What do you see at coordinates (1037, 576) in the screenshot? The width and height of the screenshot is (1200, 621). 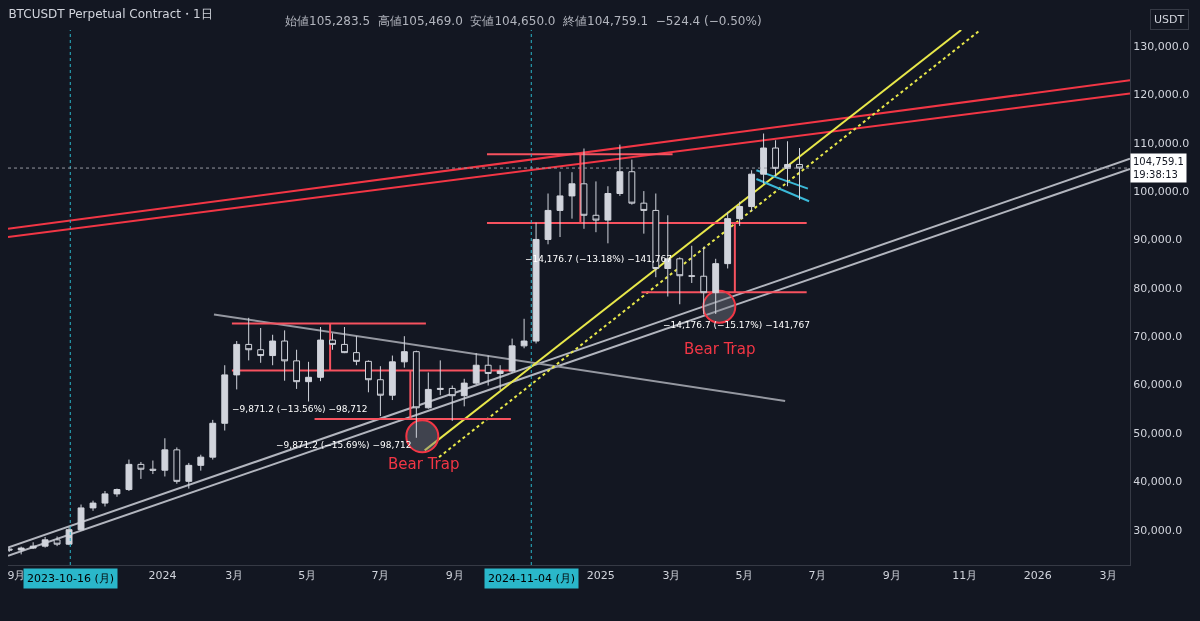 I see `x-tick-label: 2026` at bounding box center [1037, 576].